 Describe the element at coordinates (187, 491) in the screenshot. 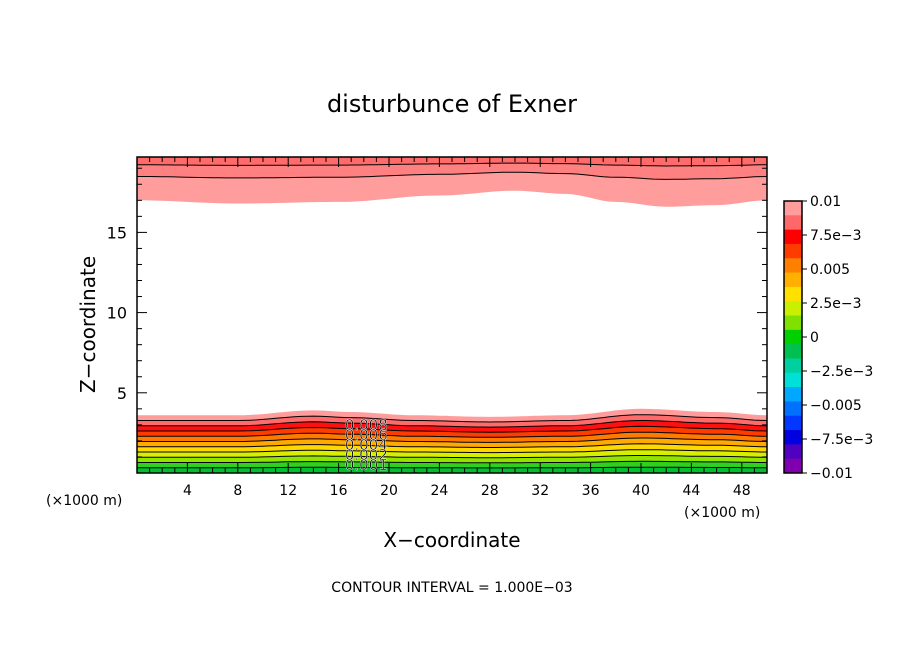

I see `x-tick-label: 4` at that location.